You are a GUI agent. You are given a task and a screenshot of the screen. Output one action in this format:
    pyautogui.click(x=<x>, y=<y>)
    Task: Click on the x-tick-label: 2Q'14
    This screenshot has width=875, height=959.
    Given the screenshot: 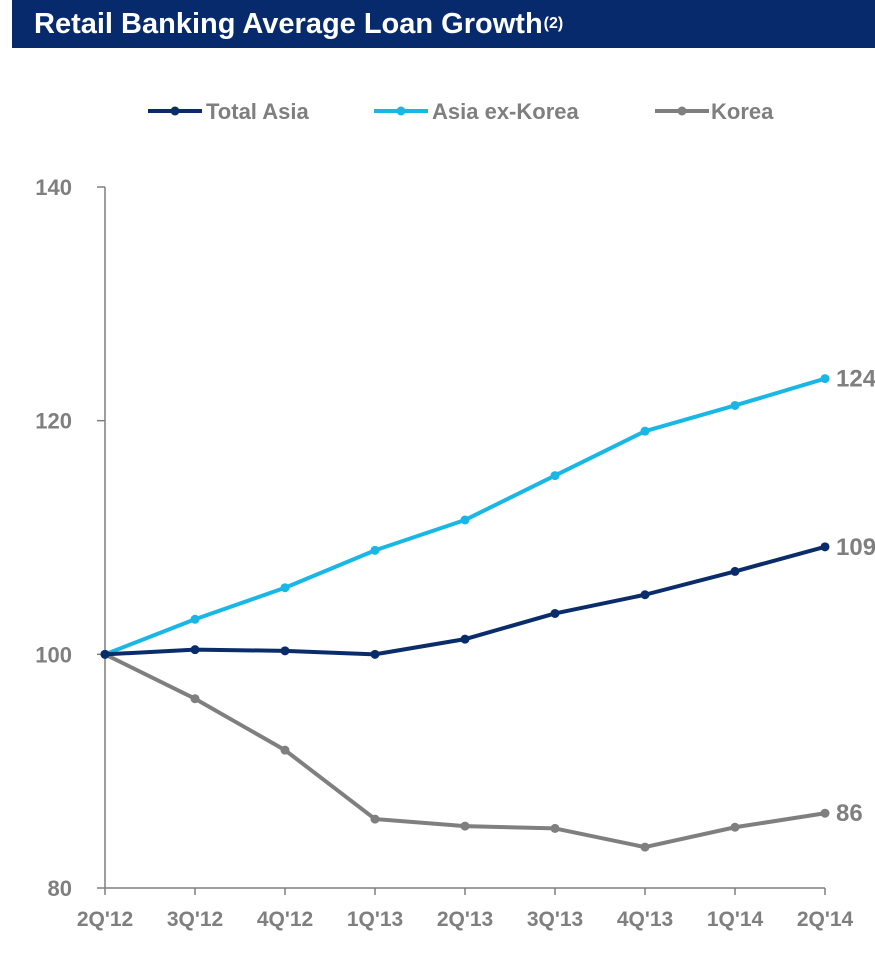 What is the action you would take?
    pyautogui.click(x=825, y=919)
    